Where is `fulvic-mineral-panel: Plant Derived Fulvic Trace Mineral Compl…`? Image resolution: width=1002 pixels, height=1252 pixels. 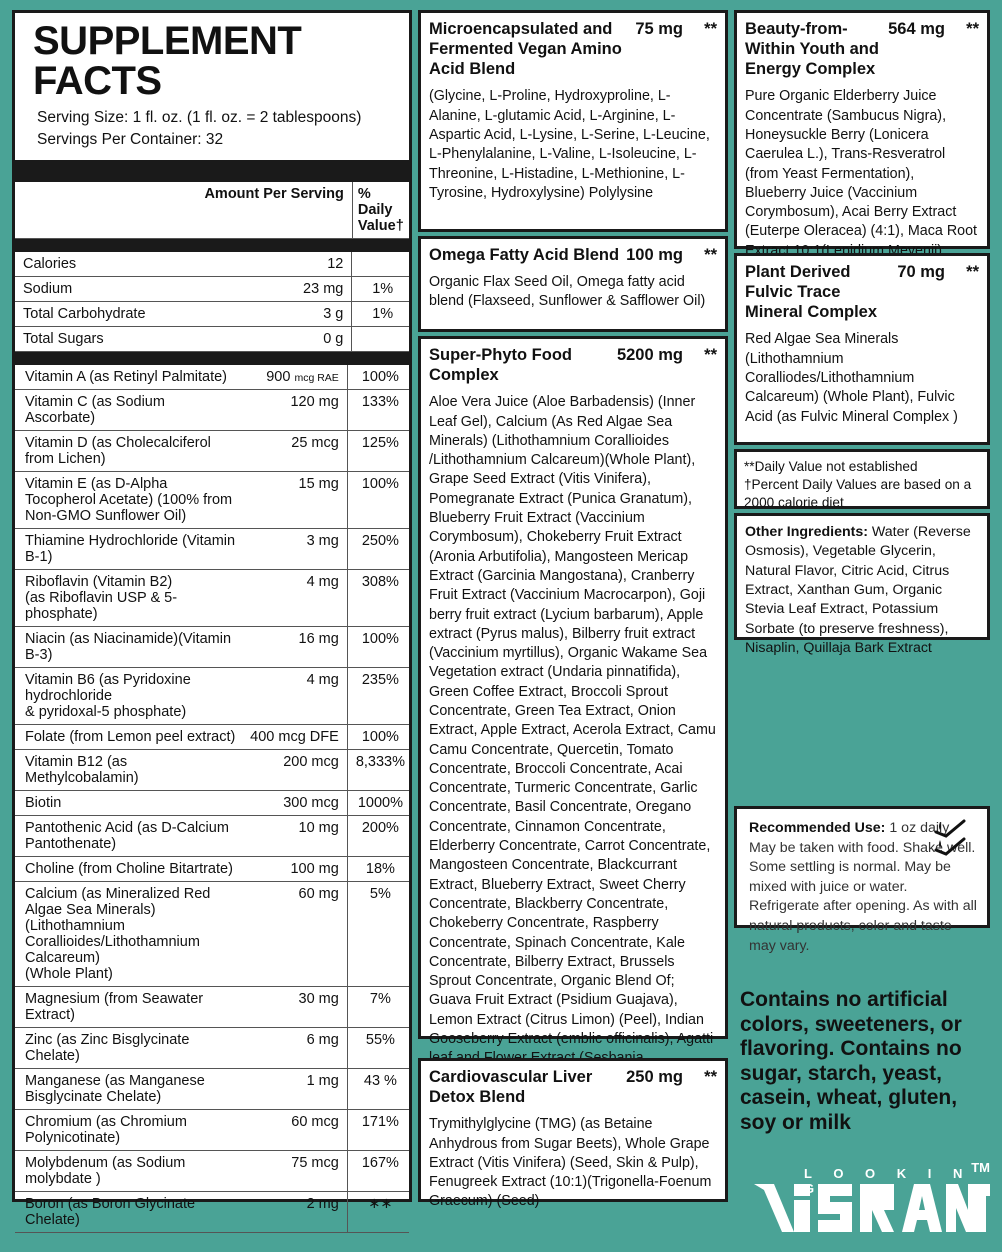
fulvic-mineral-panel: Plant Derived Fulvic Trace Mineral Compl… is located at coordinates (862, 349).